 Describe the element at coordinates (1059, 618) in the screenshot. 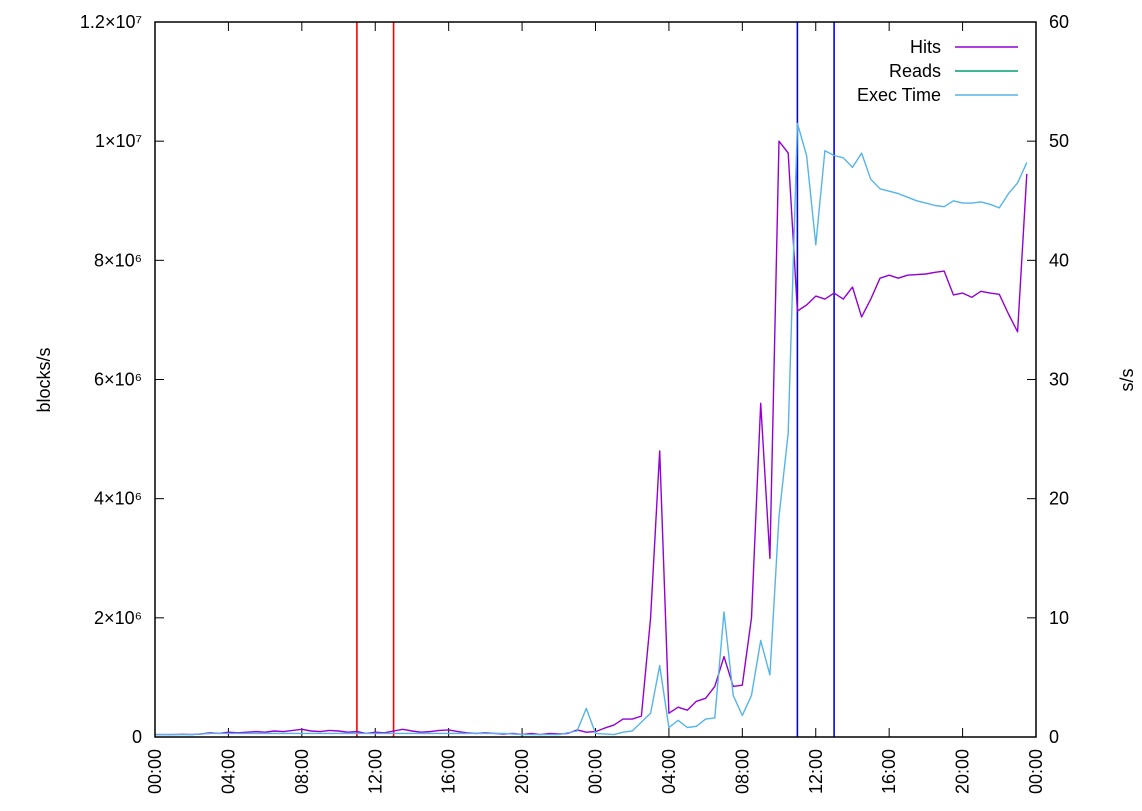

I see `y2-tick-label: 10` at that location.